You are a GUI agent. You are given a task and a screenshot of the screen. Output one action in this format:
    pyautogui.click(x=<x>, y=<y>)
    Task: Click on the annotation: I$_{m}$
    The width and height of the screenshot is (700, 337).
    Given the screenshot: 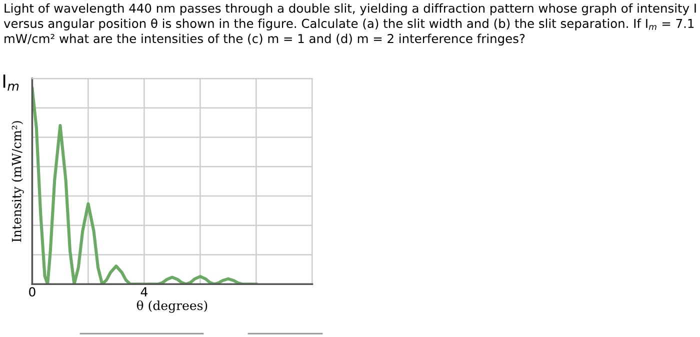 What is the action you would take?
    pyautogui.click(x=11, y=82)
    